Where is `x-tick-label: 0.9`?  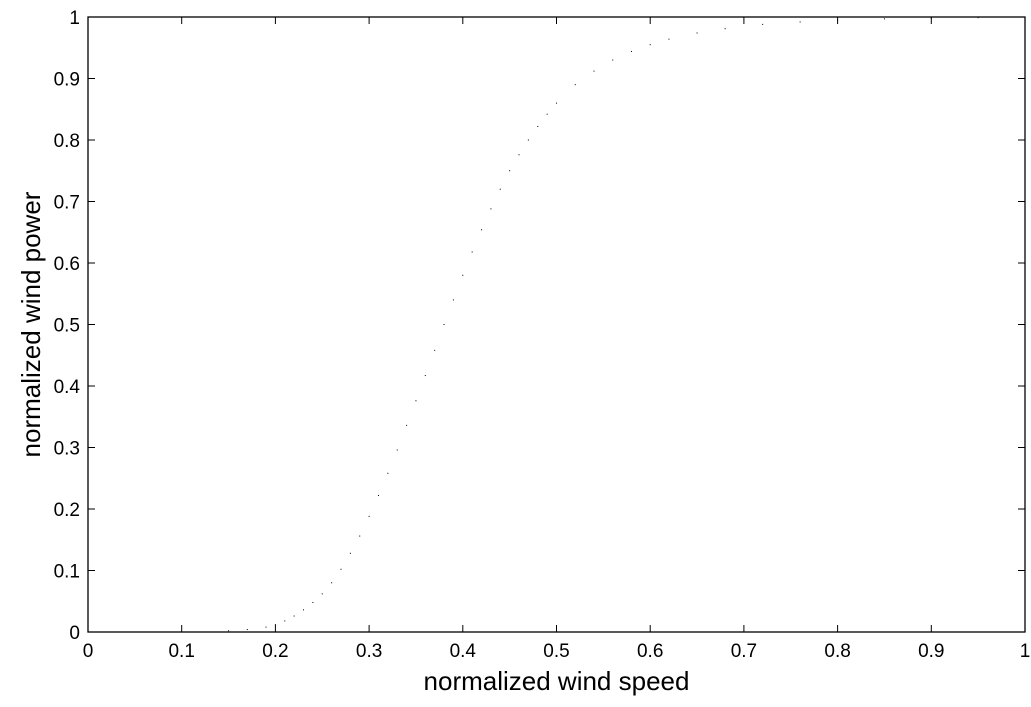
x-tick-label: 0.9 is located at coordinates (931, 651).